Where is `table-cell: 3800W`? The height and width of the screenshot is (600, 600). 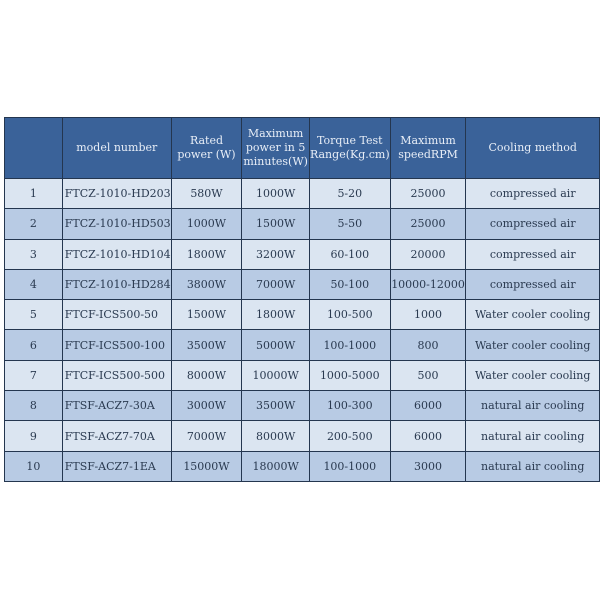 table-cell: 3800W is located at coordinates (206, 284).